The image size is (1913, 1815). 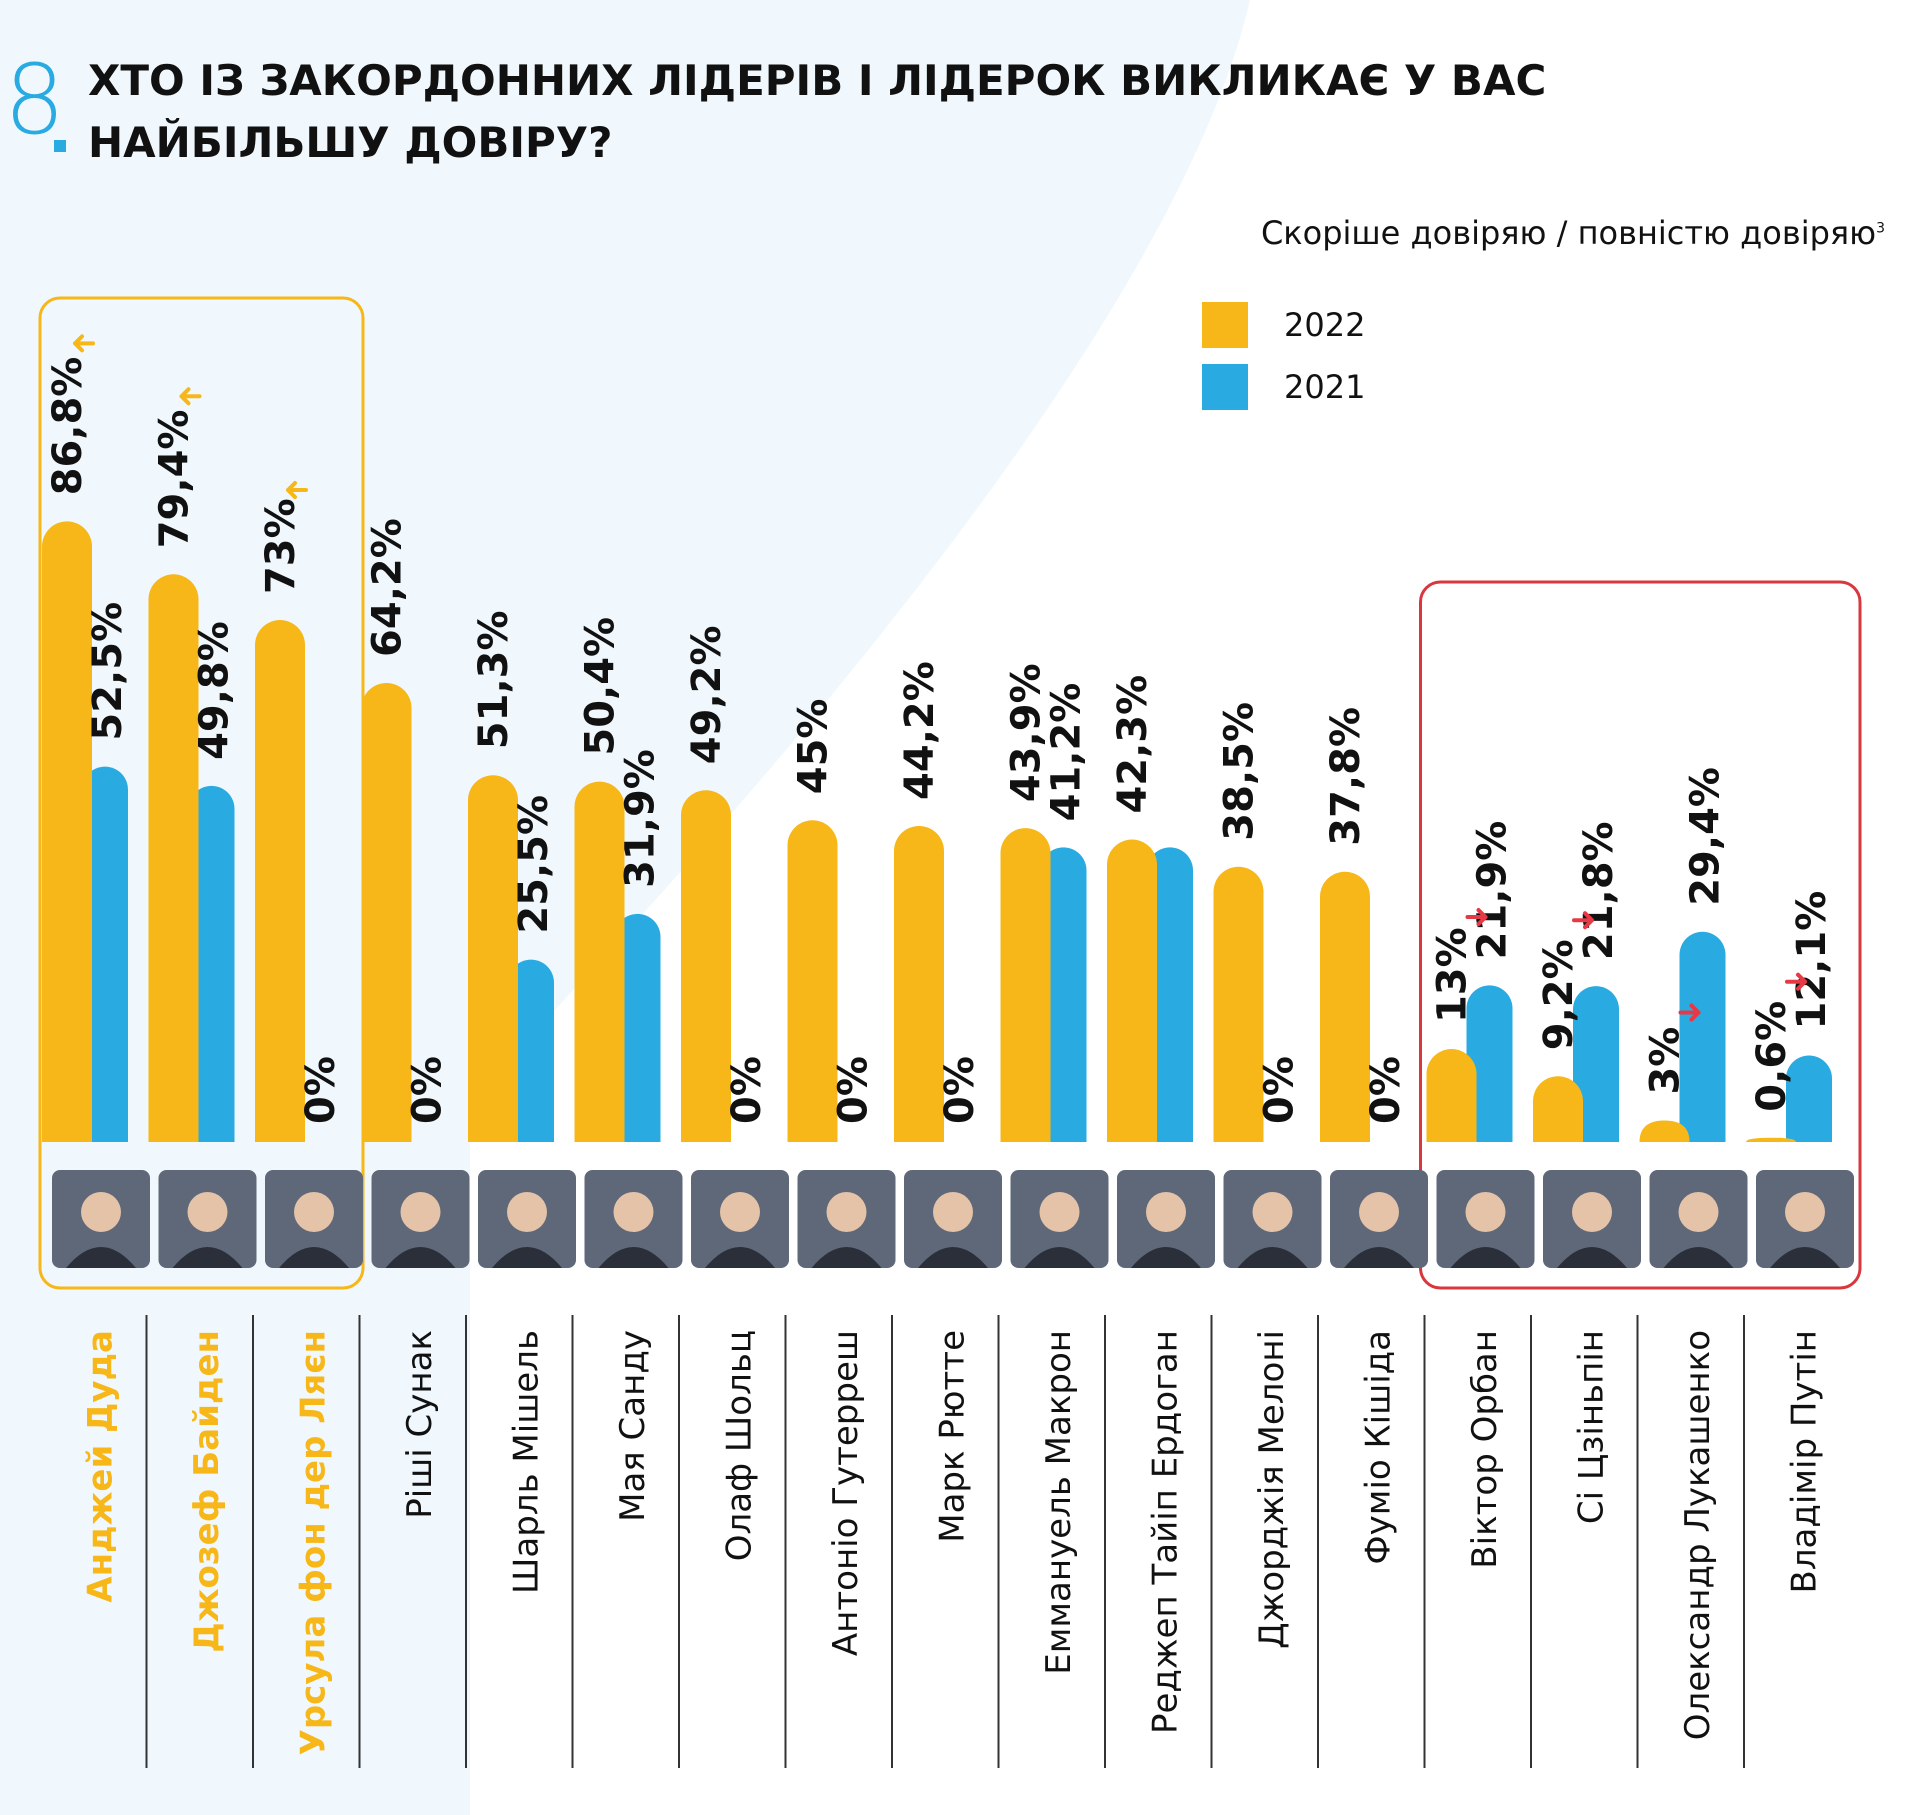 I want to click on value-label-2022-15: 3%, so click(x=1666, y=1061).